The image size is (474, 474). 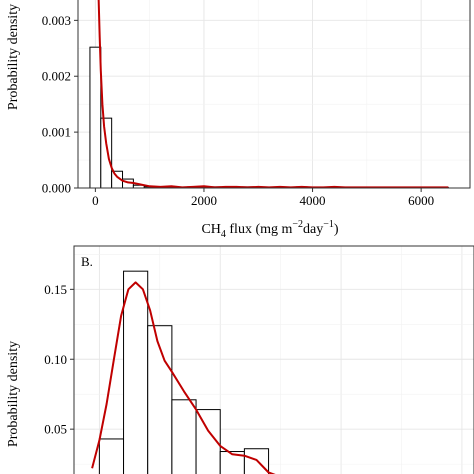 I want to click on panel-a-x-axis-ticks: 0 2000 4000 6000, so click(x=263, y=198).